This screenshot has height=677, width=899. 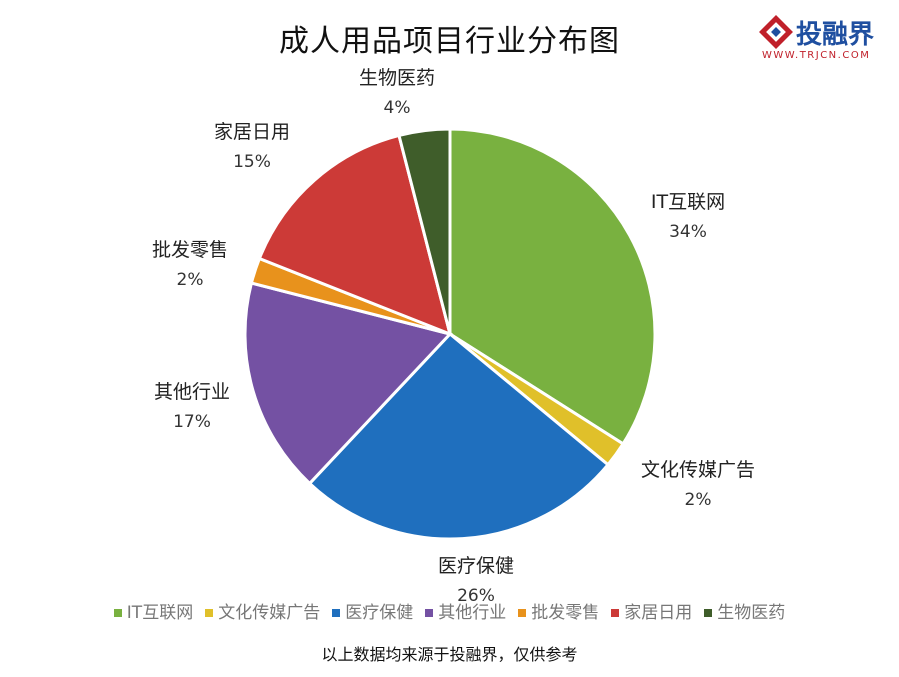 What do you see at coordinates (192, 392) in the screenshot?
I see `slice-label: 其他行业` at bounding box center [192, 392].